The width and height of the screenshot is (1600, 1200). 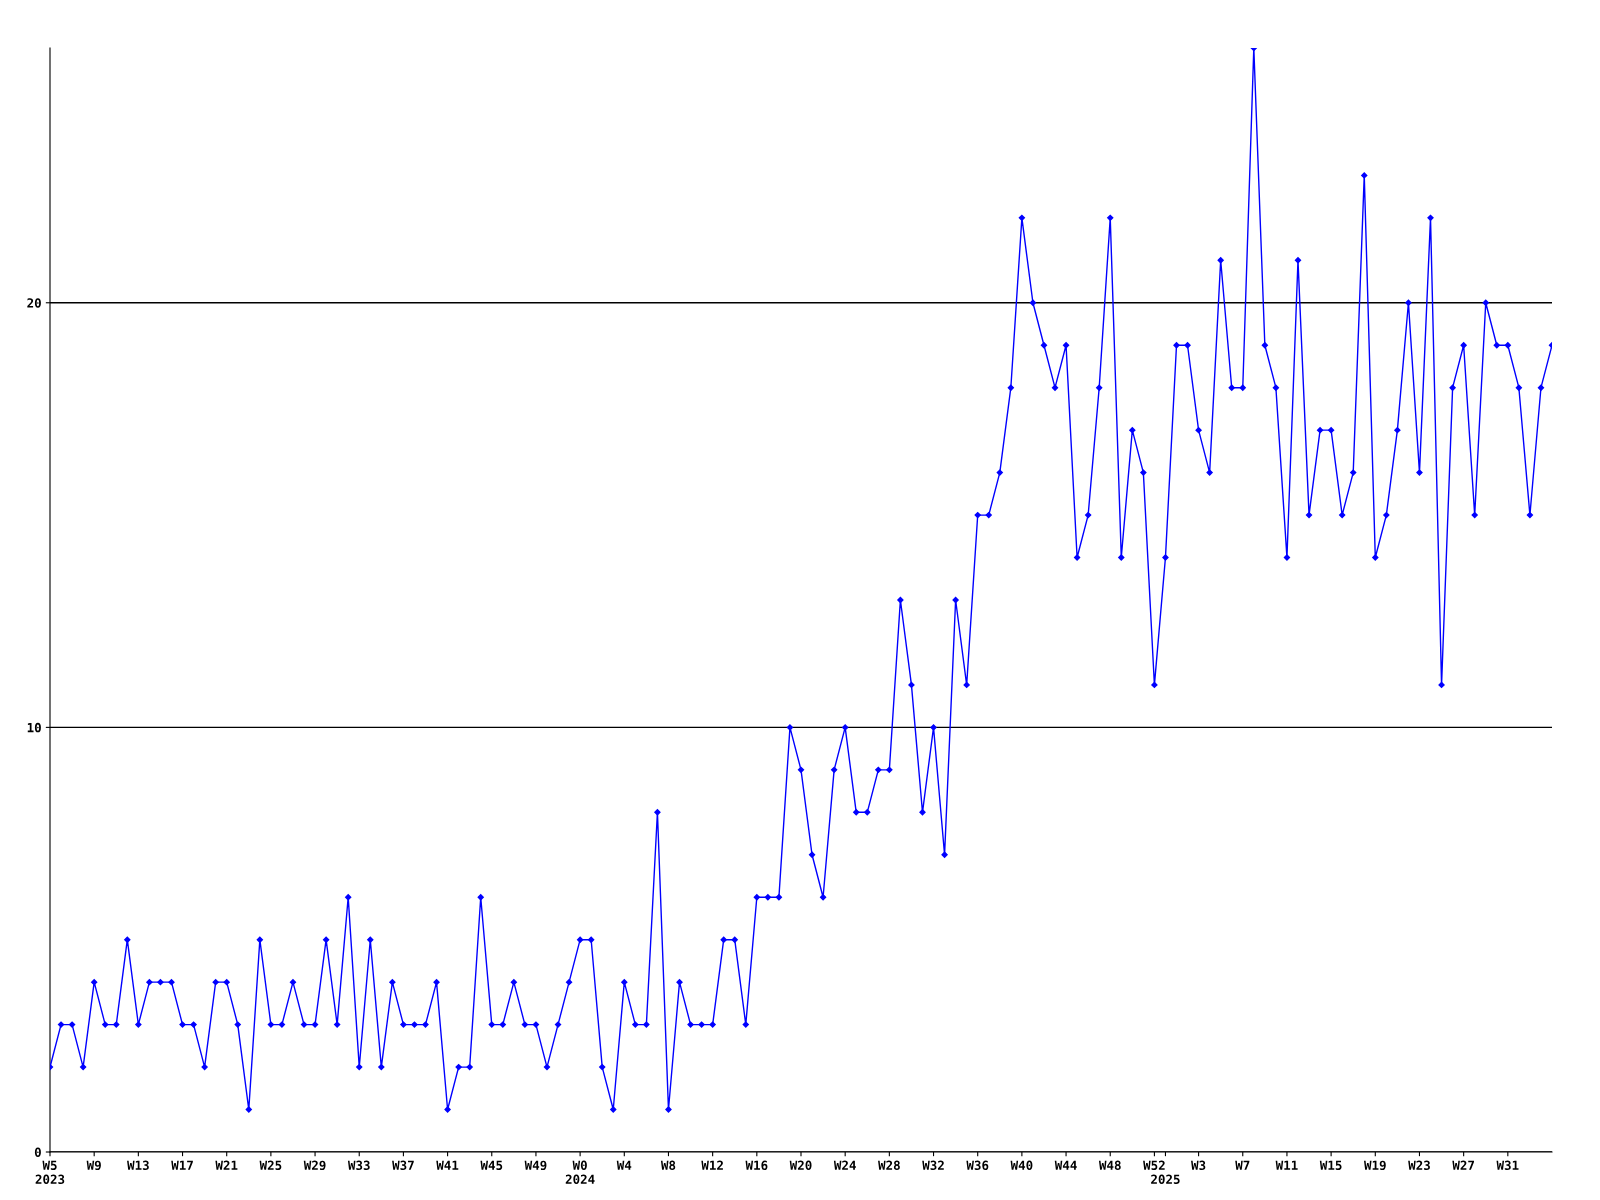 What do you see at coordinates (1021, 1165) in the screenshot?
I see `x-tick-label: W40` at bounding box center [1021, 1165].